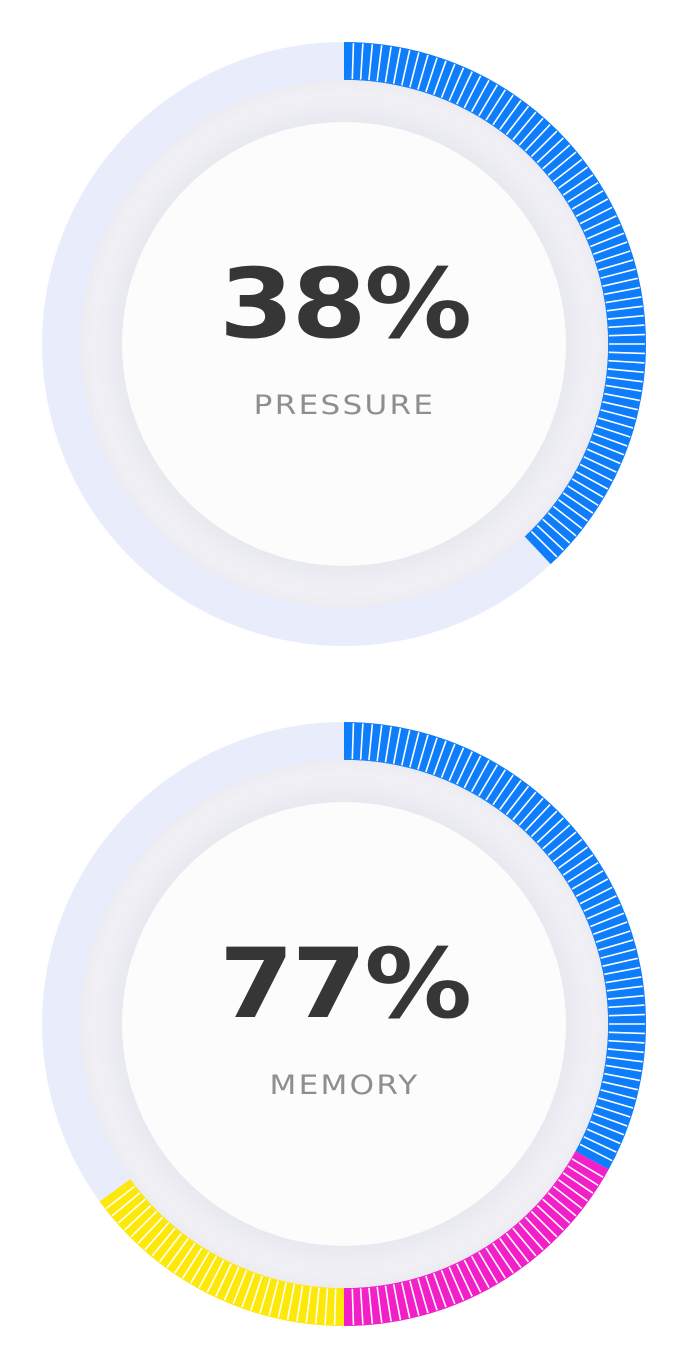 This screenshot has height=1369, width=689. Describe the element at coordinates (344, 405) in the screenshot. I see `pressure-label: PRESSURE` at that location.